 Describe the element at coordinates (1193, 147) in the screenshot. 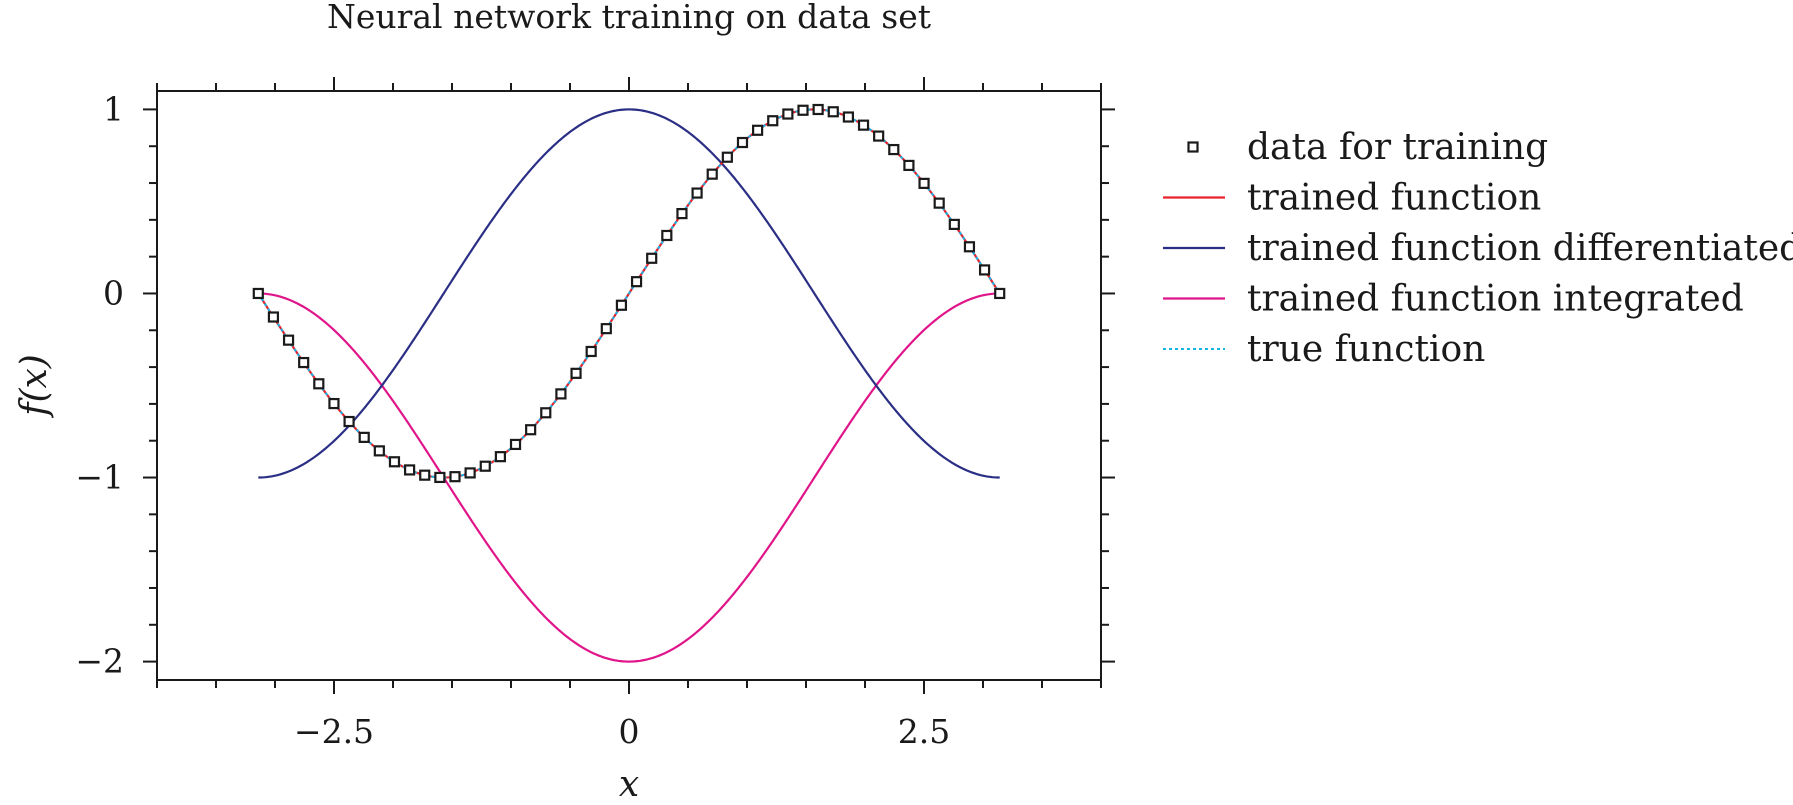

I see `legend-swatch` at that location.